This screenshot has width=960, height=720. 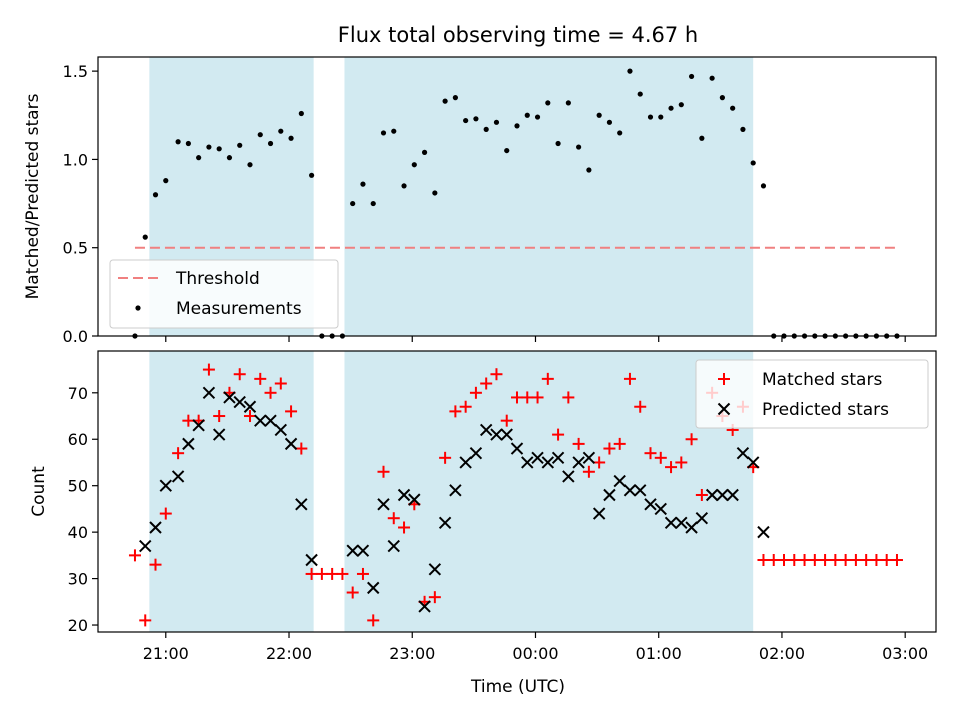 I want to click on y-tick-label: 0.5, so click(x=75, y=248).